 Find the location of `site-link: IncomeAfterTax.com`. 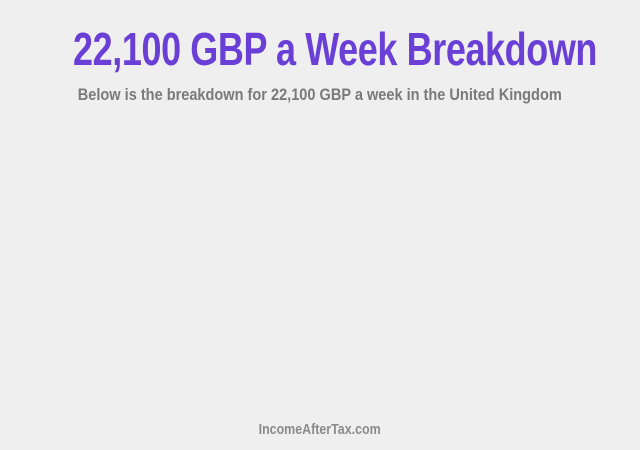

site-link: IncomeAfterTax.com is located at coordinates (319, 429).